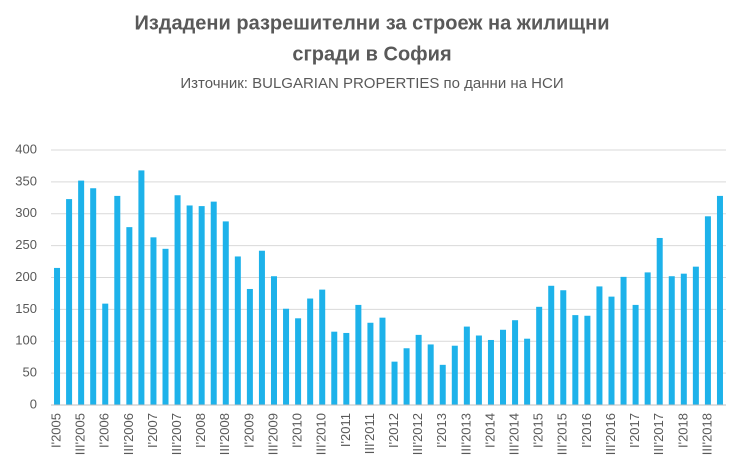  Describe the element at coordinates (33, 403) in the screenshot. I see `y-tick-label: 0` at that location.